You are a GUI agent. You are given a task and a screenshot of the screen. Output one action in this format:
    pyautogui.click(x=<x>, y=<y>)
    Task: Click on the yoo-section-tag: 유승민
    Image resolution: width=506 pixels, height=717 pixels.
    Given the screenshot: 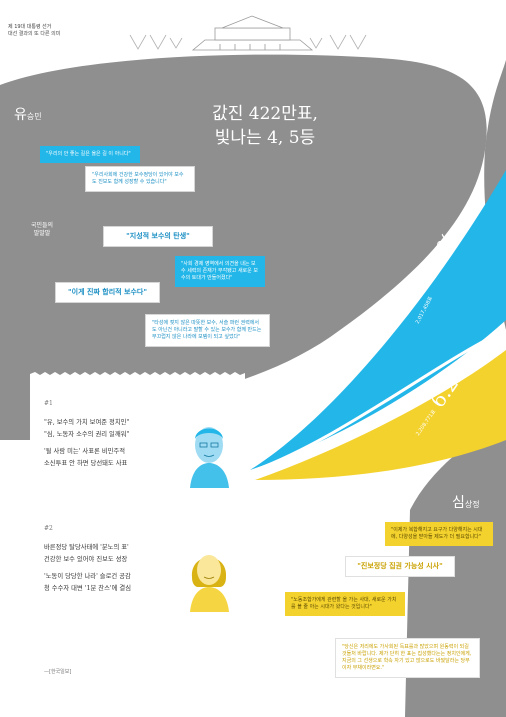 What is the action you would take?
    pyautogui.click(x=28, y=114)
    